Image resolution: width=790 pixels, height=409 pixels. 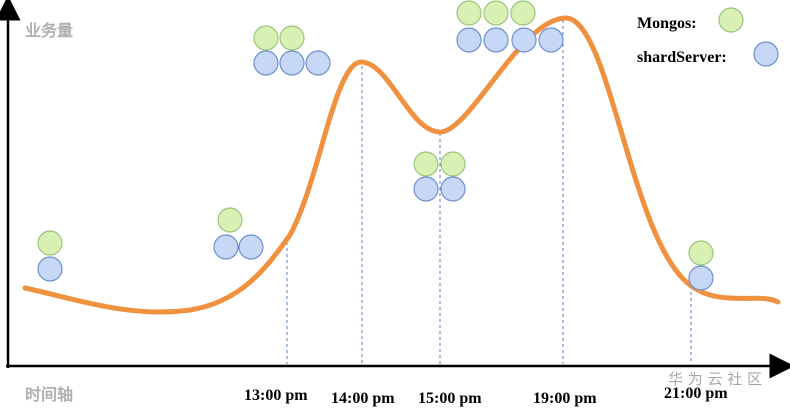 I want to click on time-label: 19:00 pm, so click(x=565, y=398).